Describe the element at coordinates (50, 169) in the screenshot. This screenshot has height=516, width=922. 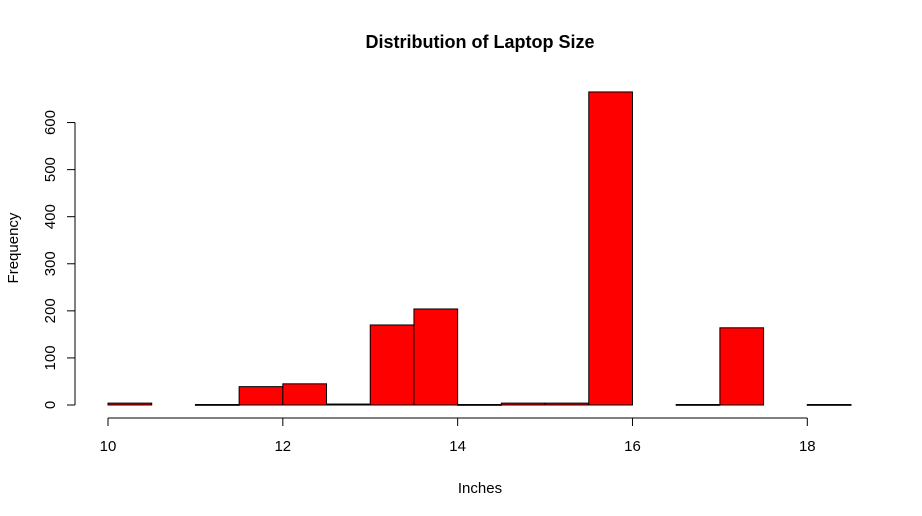
I see `y-tick-label: 500` at that location.